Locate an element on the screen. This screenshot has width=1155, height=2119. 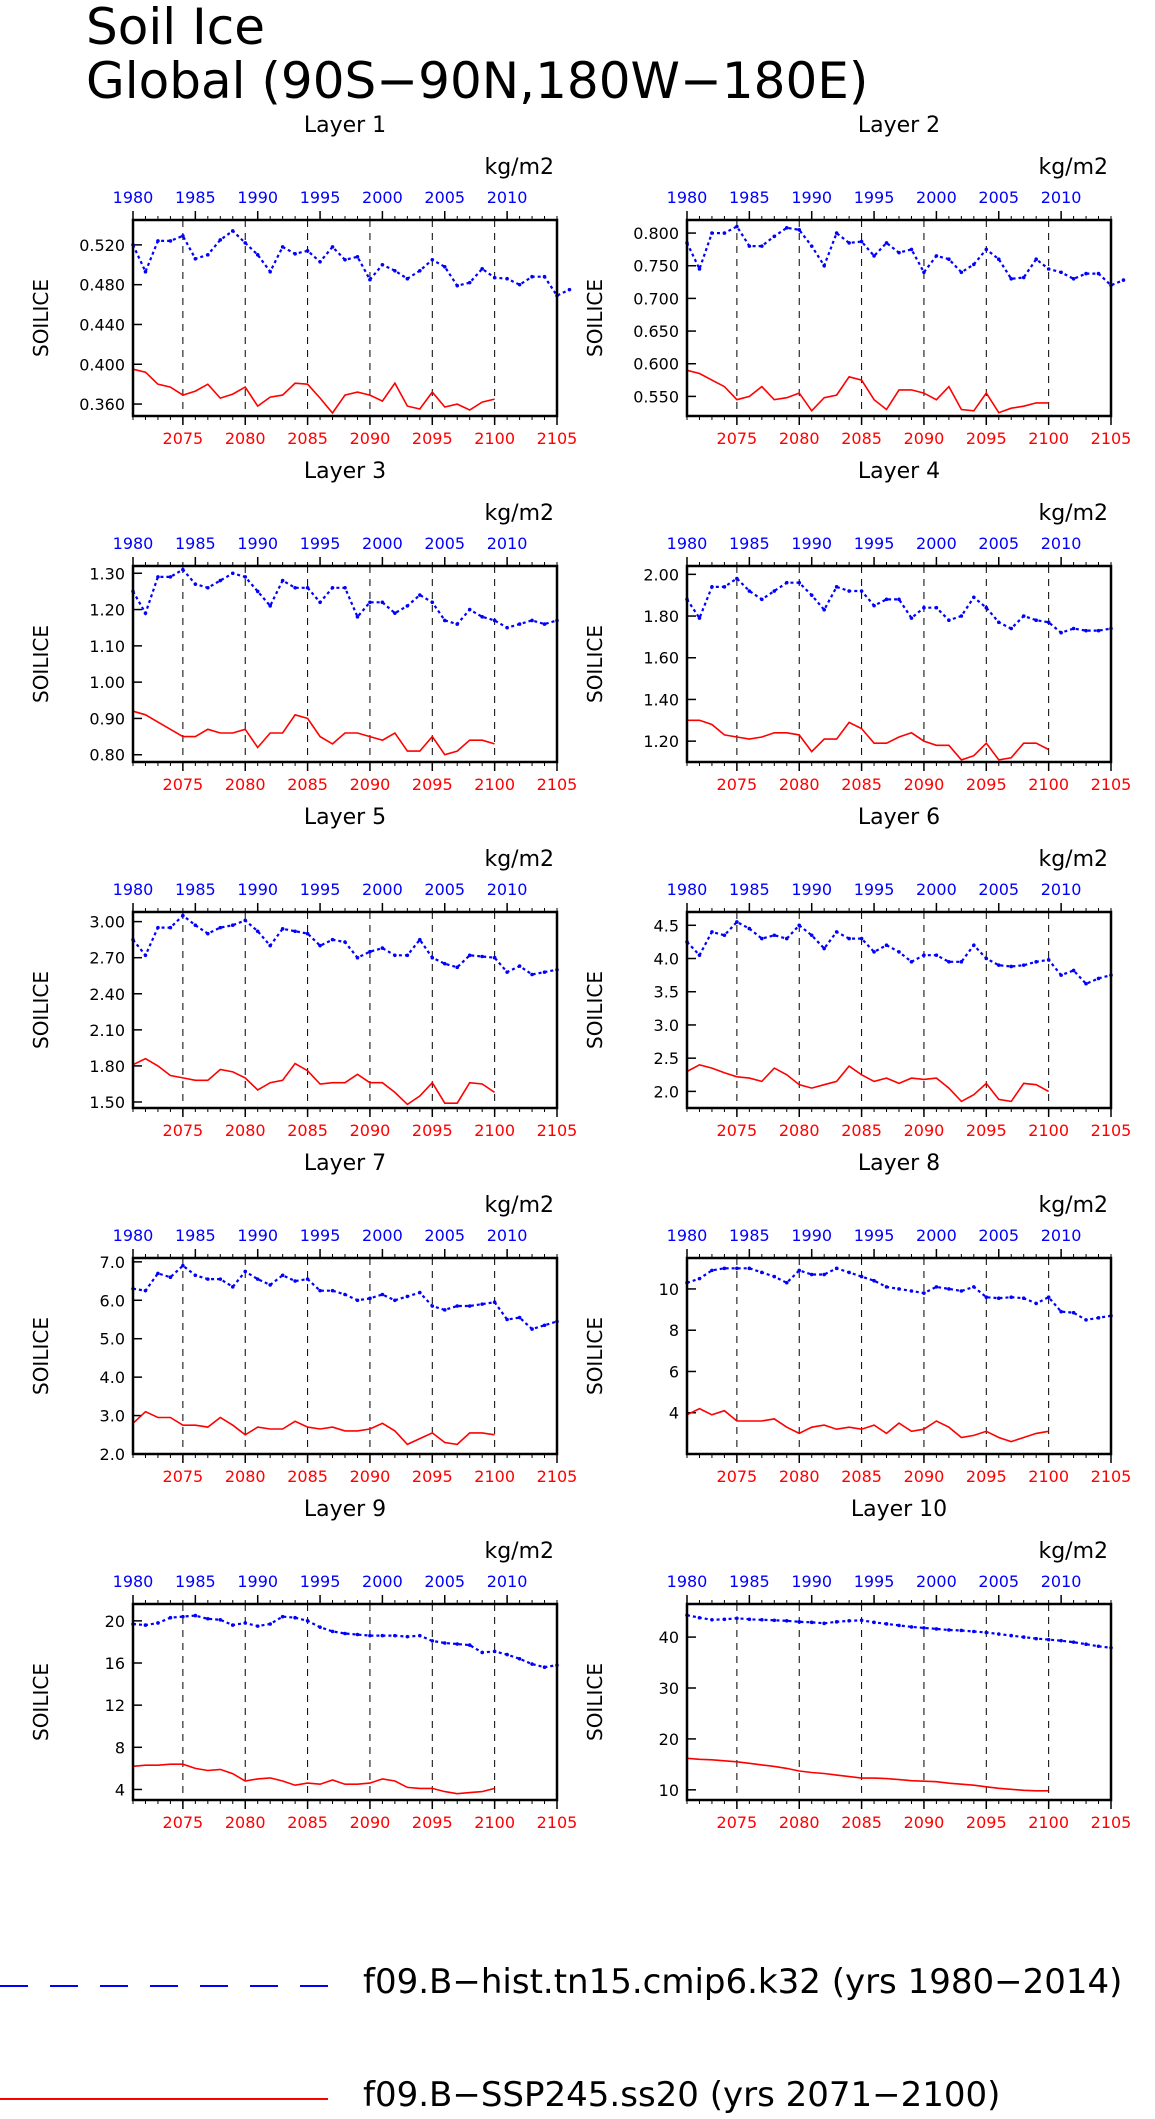
y-tick-label: 7.0 is located at coordinates (112, 1262).